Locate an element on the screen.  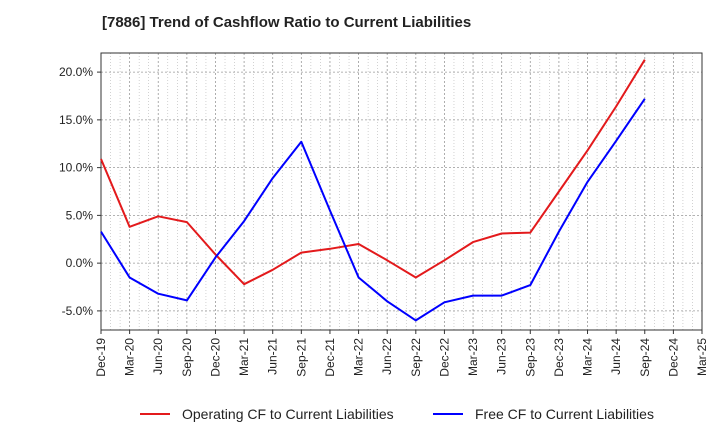
y-axis: 20.0% 15.0% 10.0% 5.0% 0.0% -5.0% is located at coordinates (80, 191).